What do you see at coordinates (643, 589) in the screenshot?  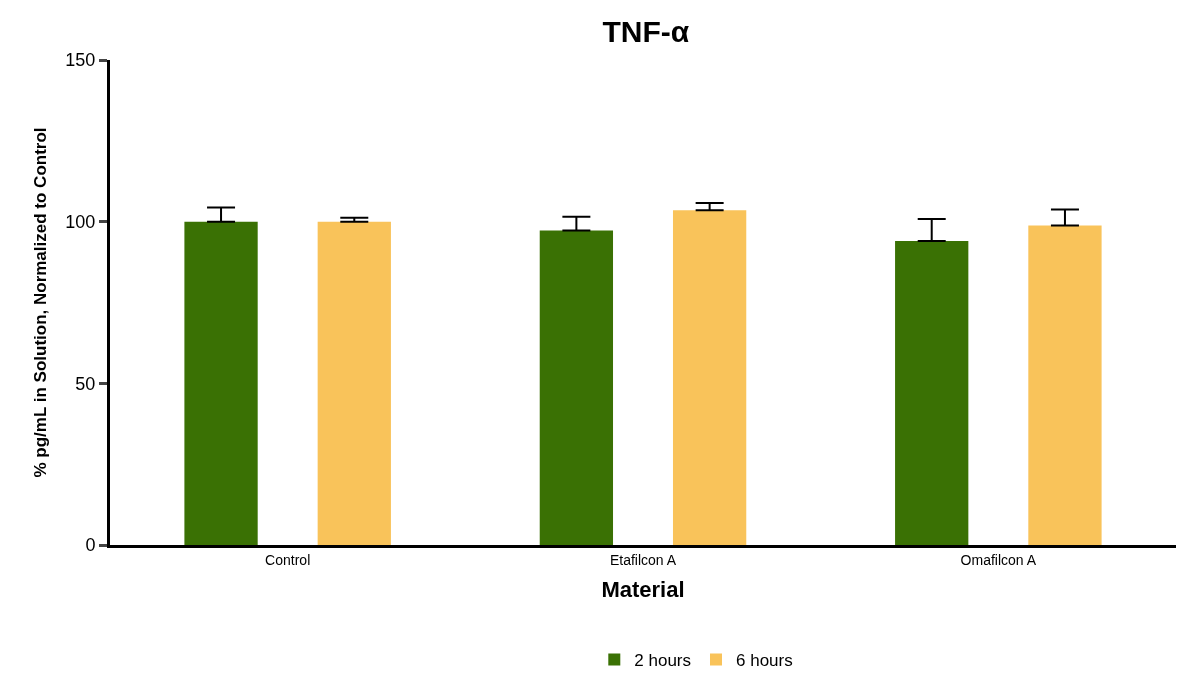 I see `x-axis-title: Material` at bounding box center [643, 589].